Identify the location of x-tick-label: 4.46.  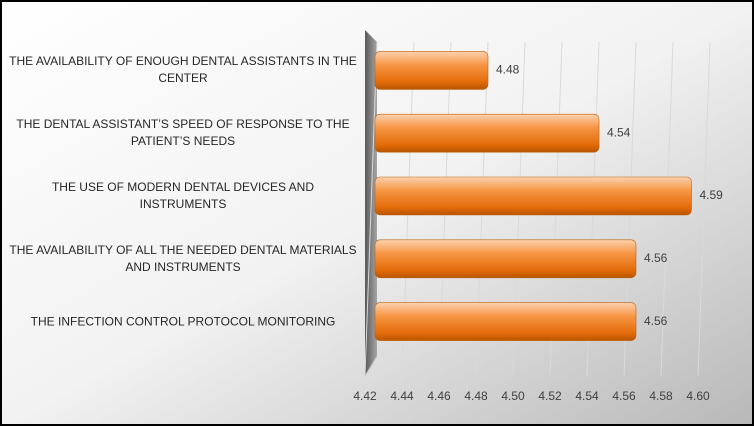
(439, 396).